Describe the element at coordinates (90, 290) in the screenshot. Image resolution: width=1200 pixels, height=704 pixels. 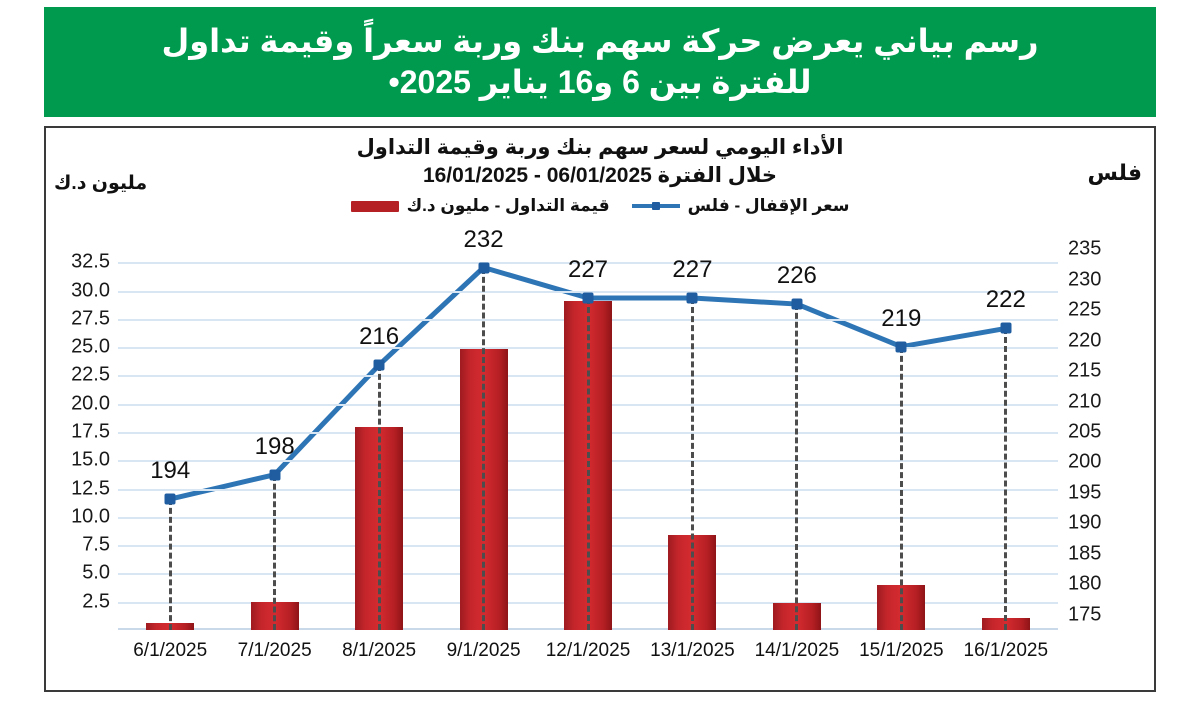
I see `left-axis-tick: 30.0` at that location.